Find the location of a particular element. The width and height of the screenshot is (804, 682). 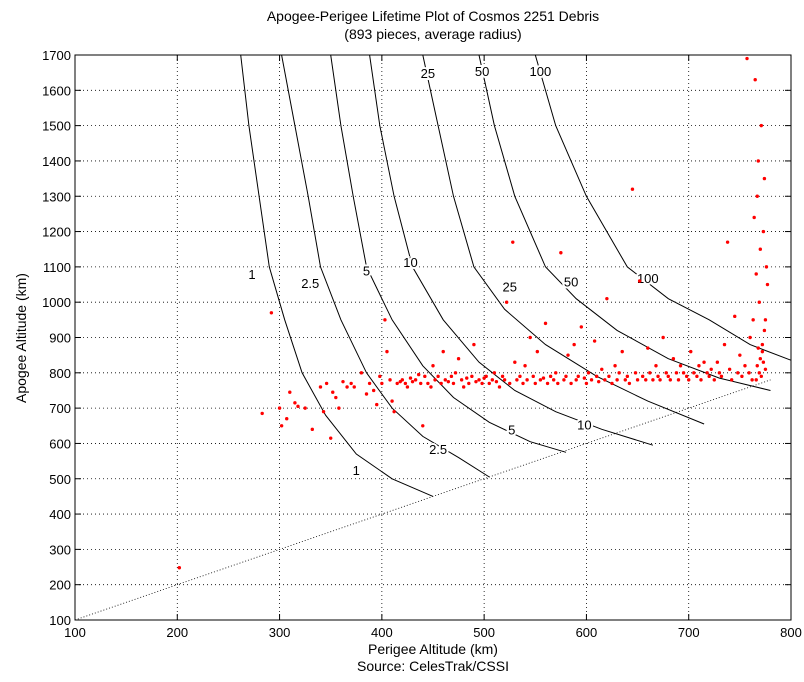

contour-label: 100 is located at coordinates (648, 278).